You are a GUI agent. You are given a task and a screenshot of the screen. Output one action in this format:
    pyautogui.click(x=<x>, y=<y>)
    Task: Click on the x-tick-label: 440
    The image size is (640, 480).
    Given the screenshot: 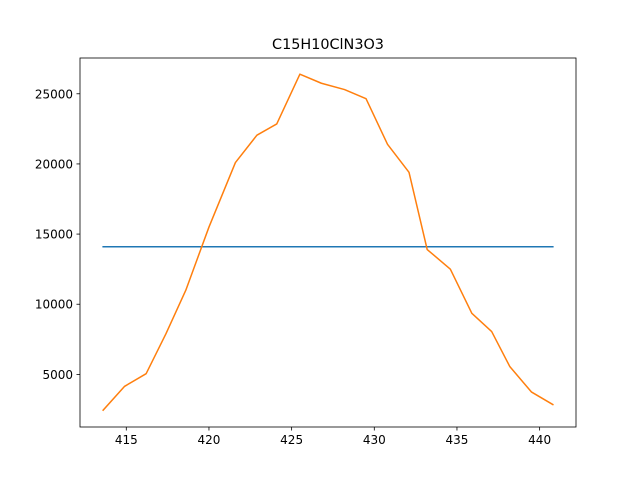 What is the action you would take?
    pyautogui.click(x=539, y=440)
    